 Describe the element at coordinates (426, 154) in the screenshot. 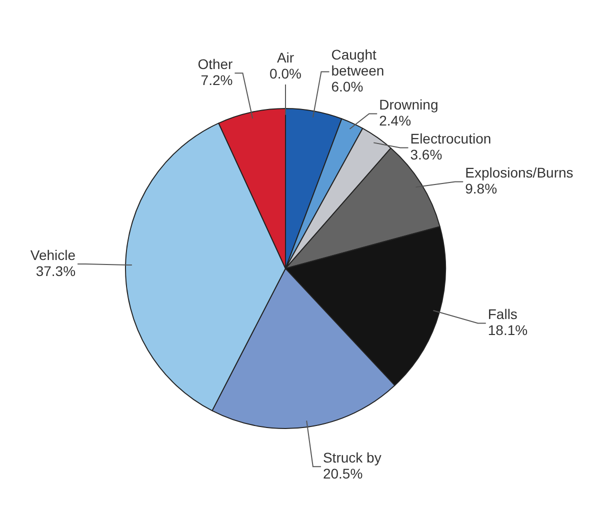

I see `data-label: 3.6%` at that location.